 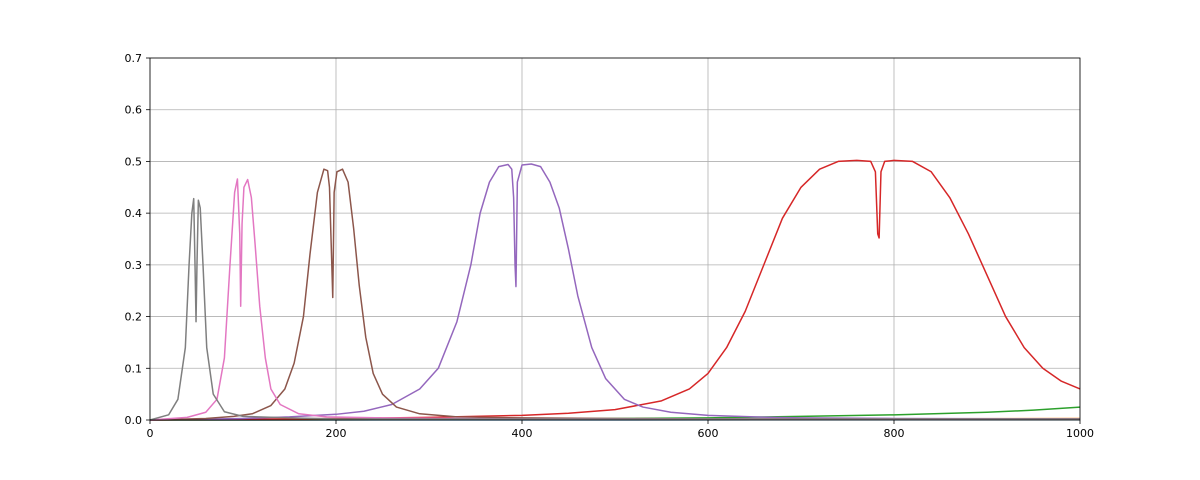 What do you see at coordinates (134, 58) in the screenshot?
I see `y-tick-label: 0.7` at bounding box center [134, 58].